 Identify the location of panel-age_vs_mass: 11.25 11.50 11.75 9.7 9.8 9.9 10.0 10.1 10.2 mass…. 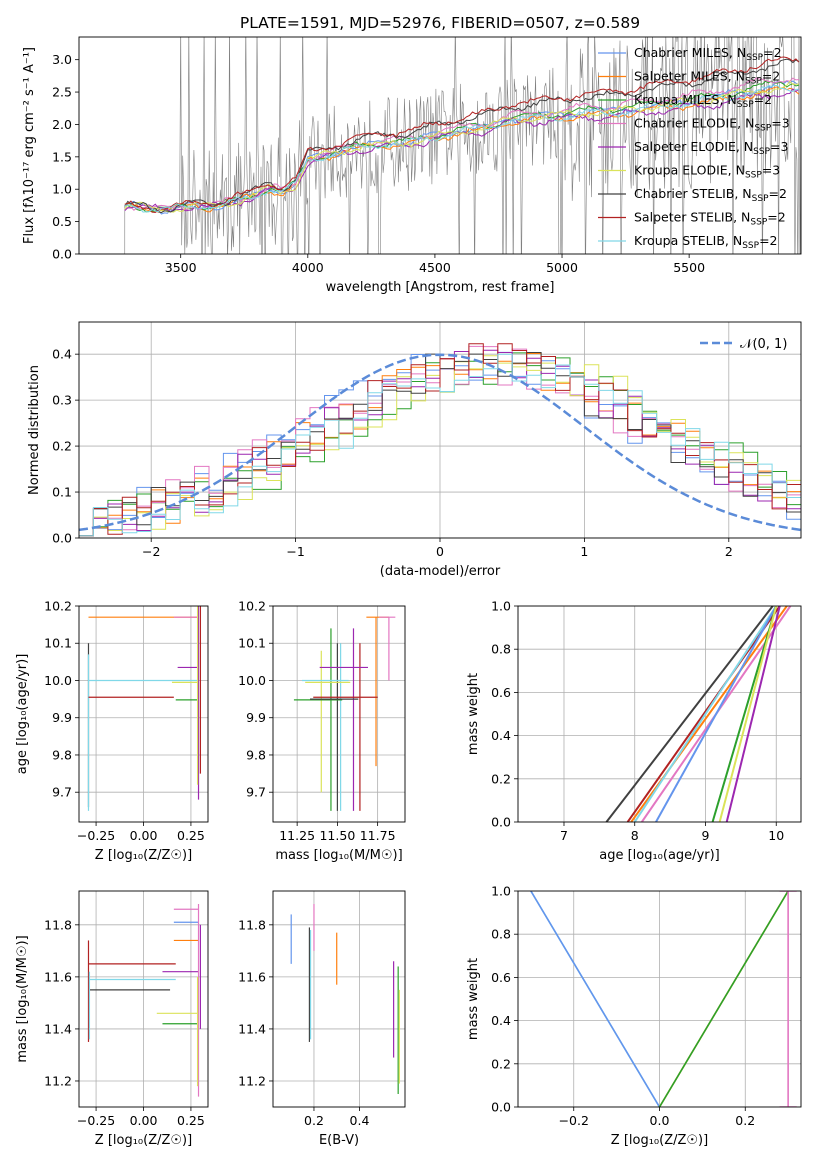
(322, 731).